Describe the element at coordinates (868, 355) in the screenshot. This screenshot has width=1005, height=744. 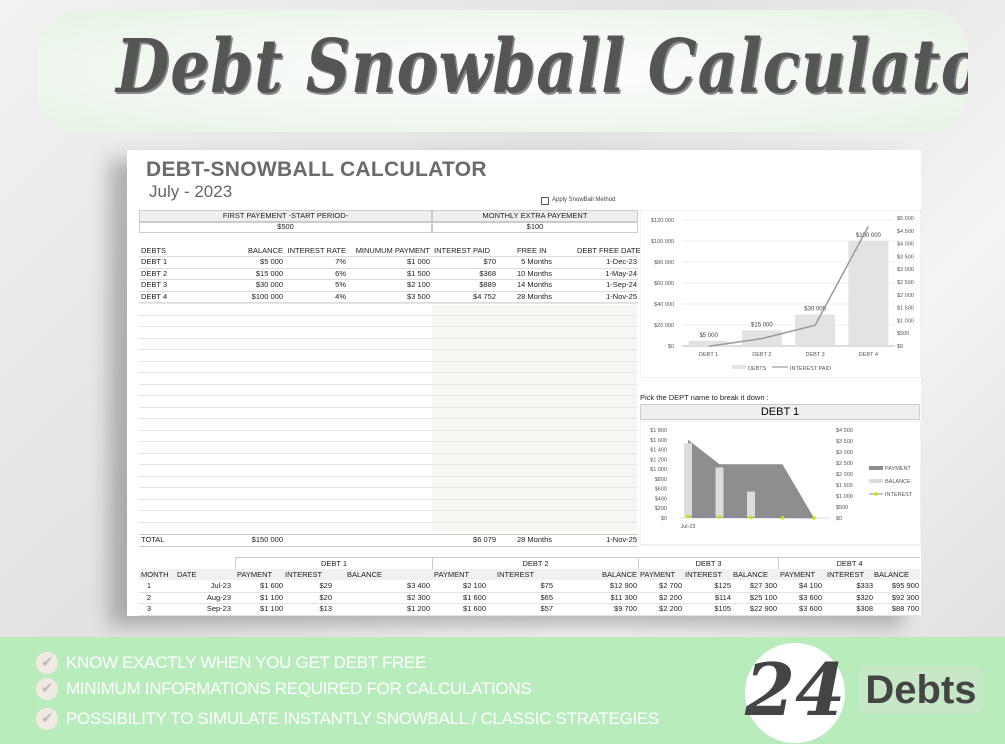
I see `x-tick-label: DEBT 4` at that location.